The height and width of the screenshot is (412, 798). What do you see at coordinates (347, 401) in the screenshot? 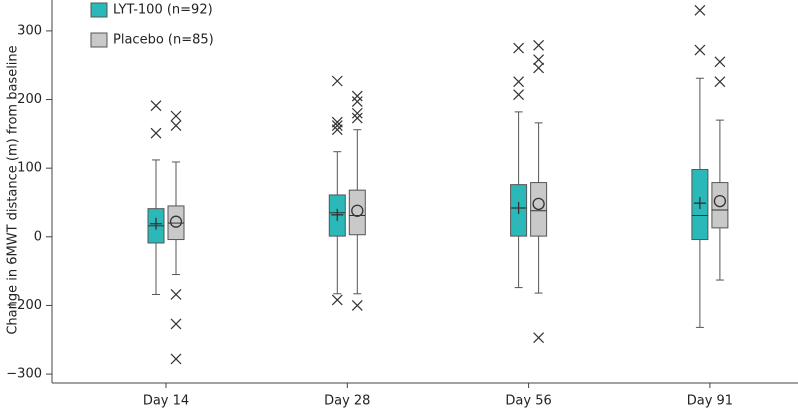
I see `x-tick-label: Day 28` at bounding box center [347, 401].